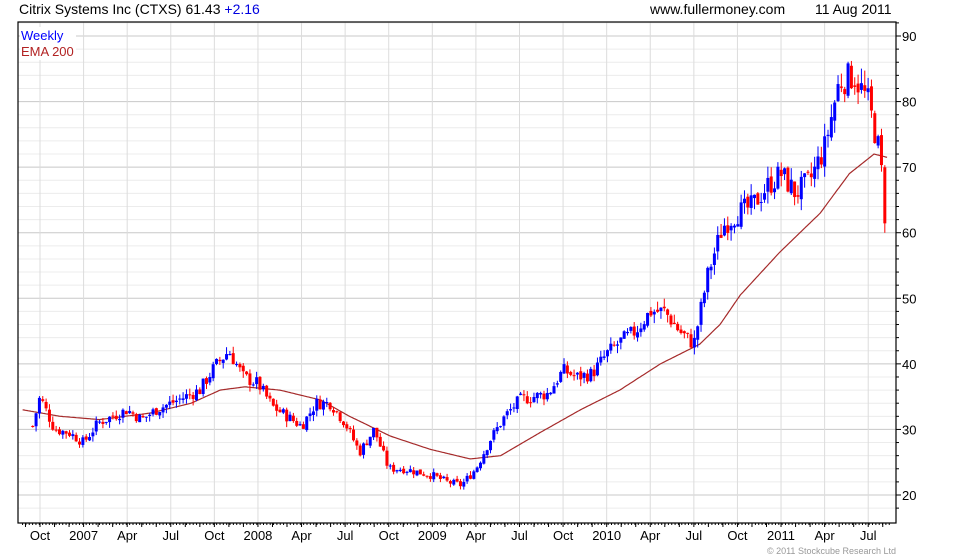  I want to click on x-tick-label: Apr, so click(476, 535).